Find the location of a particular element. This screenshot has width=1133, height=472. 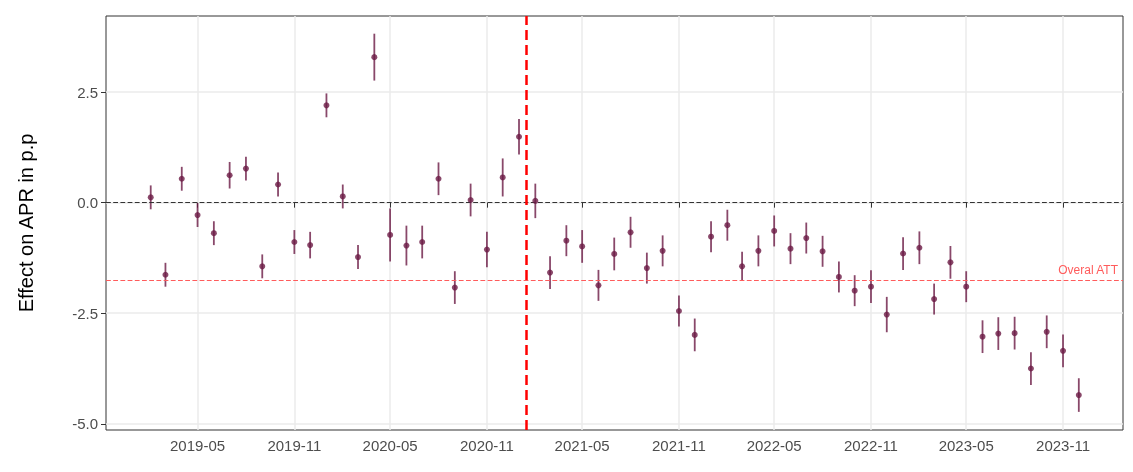

x-tick-label: 2020-05 is located at coordinates (390, 445).